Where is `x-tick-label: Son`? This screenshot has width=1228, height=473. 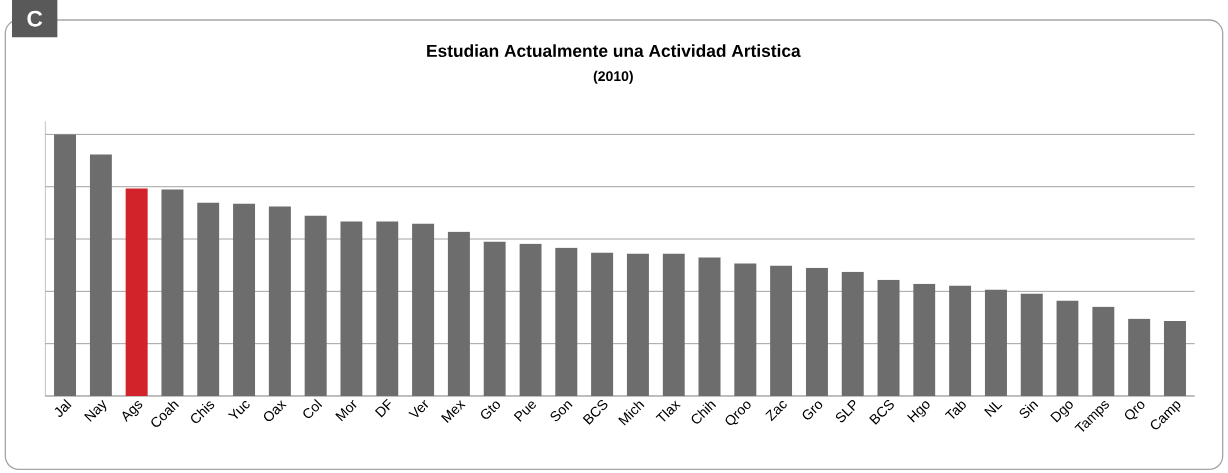
x-tick-label: Son is located at coordinates (561, 411).